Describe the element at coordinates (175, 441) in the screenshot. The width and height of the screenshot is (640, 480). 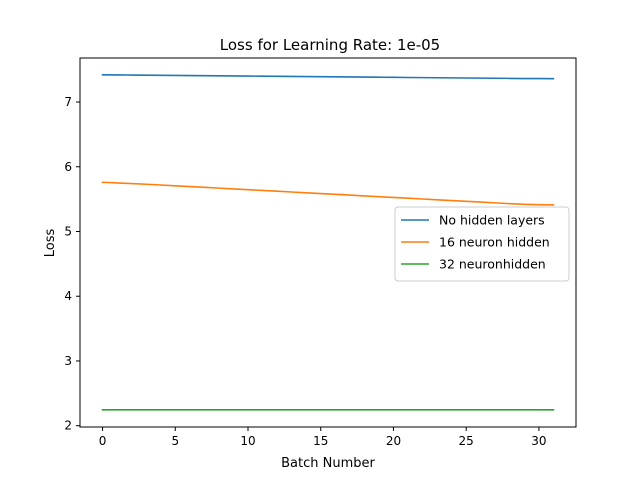
I see `x-tick-label: 5` at that location.